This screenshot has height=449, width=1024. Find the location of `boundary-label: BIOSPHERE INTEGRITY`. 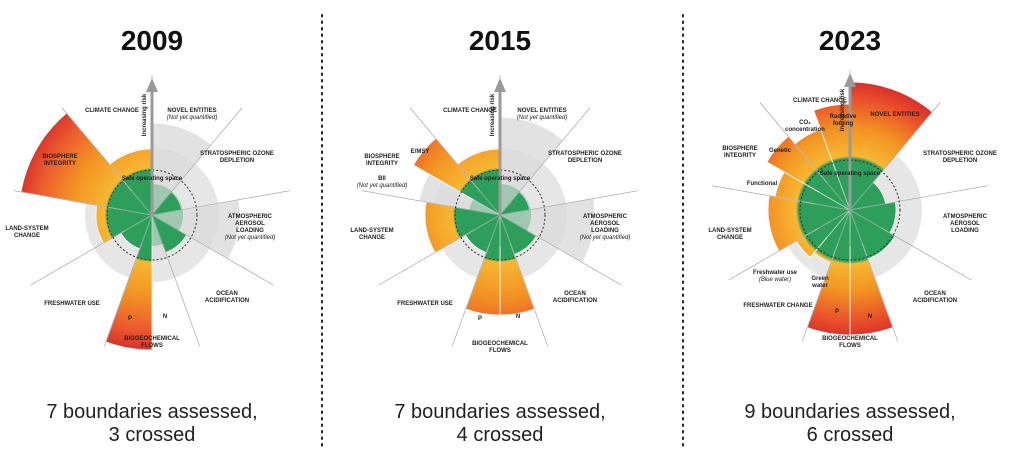

boundary-label: BIOSPHERE INTEGRITY is located at coordinates (59, 160).